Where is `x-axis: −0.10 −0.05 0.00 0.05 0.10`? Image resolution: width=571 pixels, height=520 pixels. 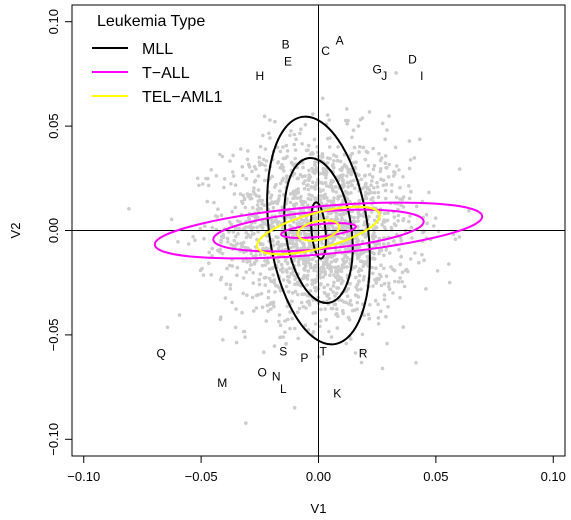
x-axis: −0.10 −0.05 0.00 0.05 0.10 is located at coordinates (316, 470).